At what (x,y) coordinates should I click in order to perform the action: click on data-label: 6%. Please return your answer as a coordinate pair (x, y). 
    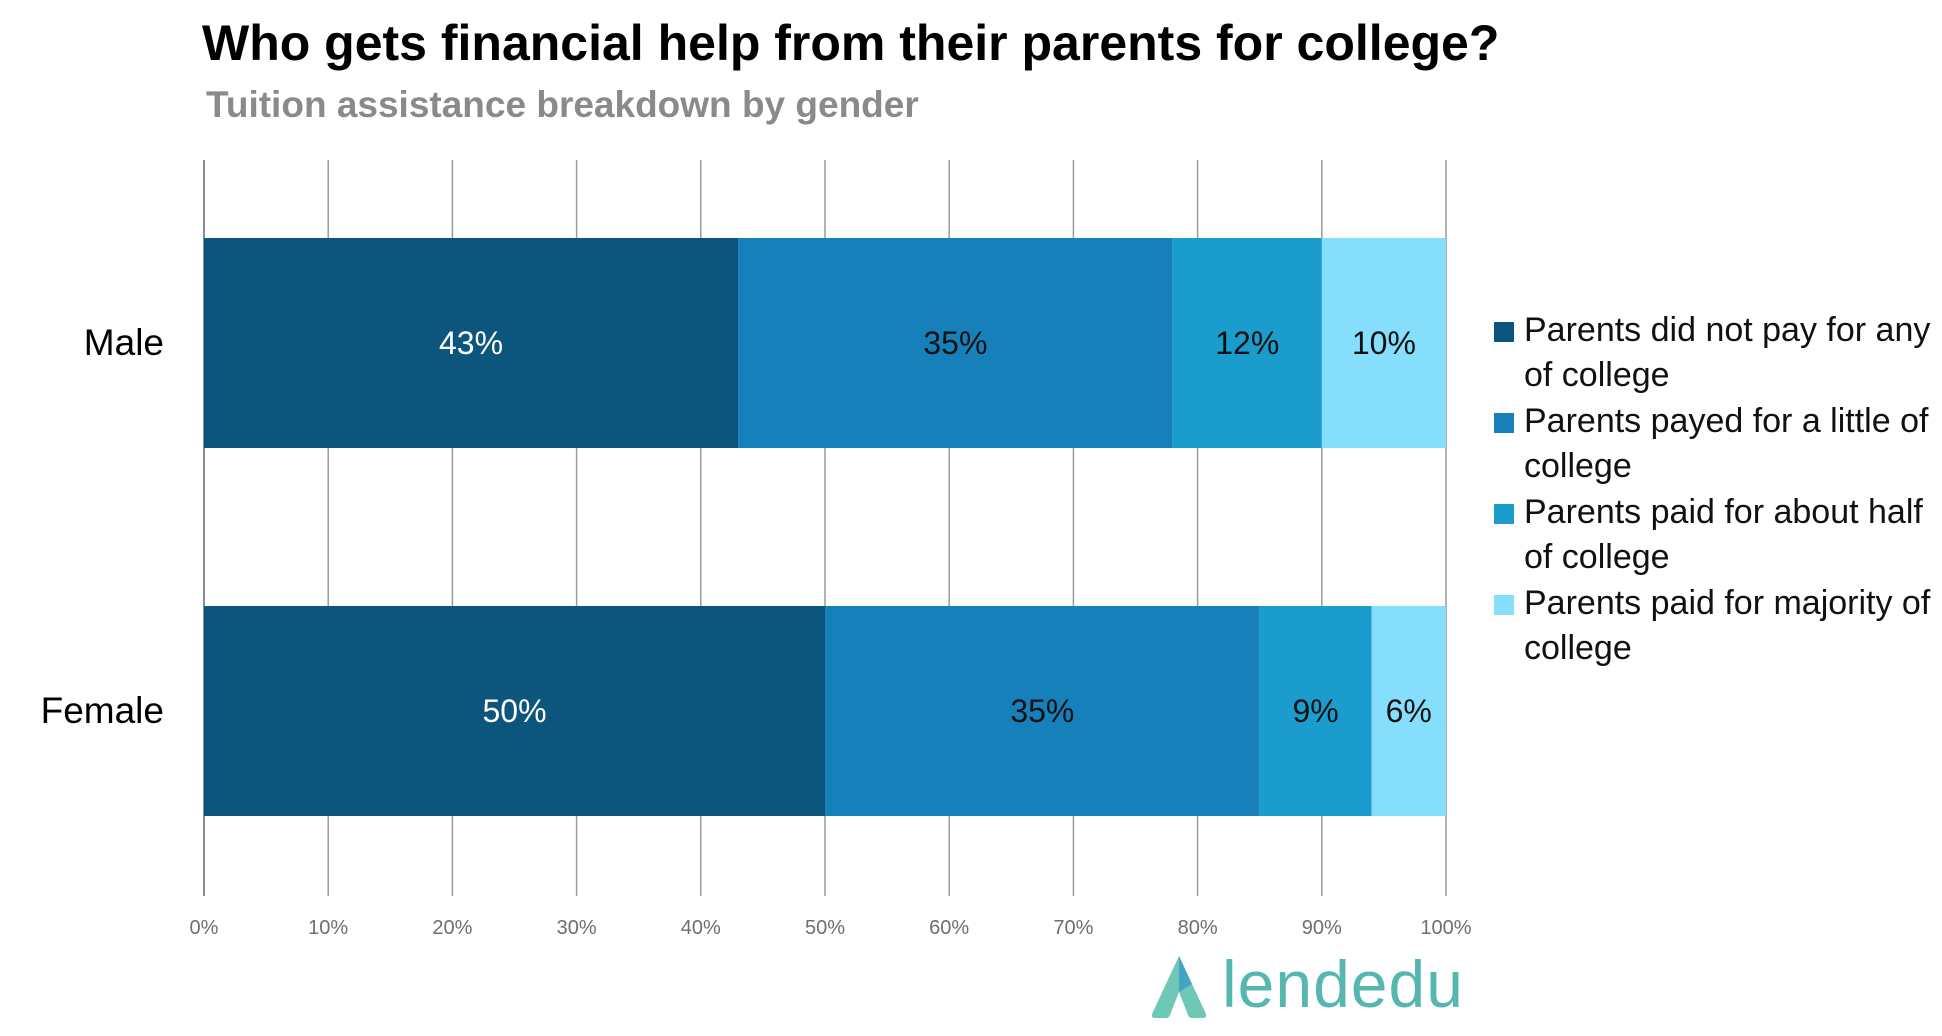
    Looking at the image, I should click on (1409, 711).